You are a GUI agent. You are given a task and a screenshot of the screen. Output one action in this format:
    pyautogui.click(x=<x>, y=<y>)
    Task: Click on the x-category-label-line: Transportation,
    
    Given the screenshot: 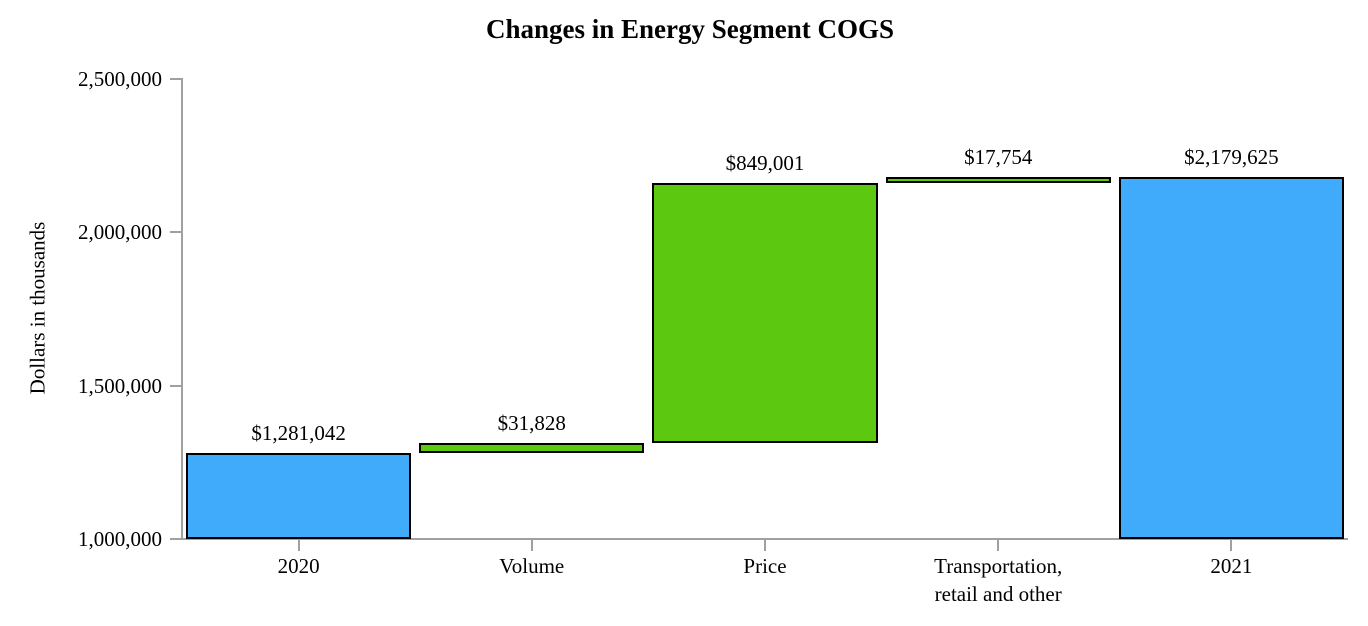 What is the action you would take?
    pyautogui.click(x=998, y=566)
    